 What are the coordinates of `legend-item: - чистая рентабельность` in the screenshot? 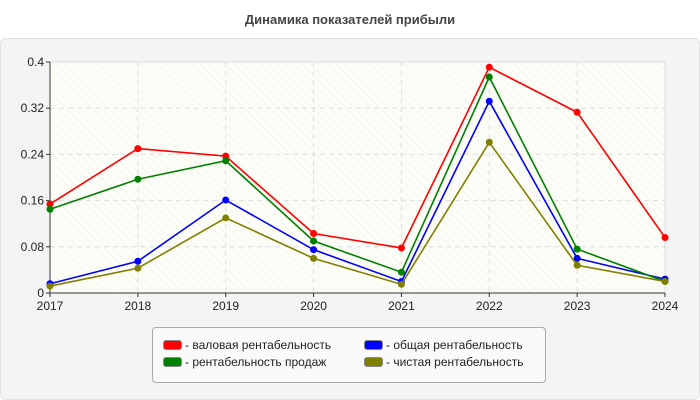 It's located at (443, 362).